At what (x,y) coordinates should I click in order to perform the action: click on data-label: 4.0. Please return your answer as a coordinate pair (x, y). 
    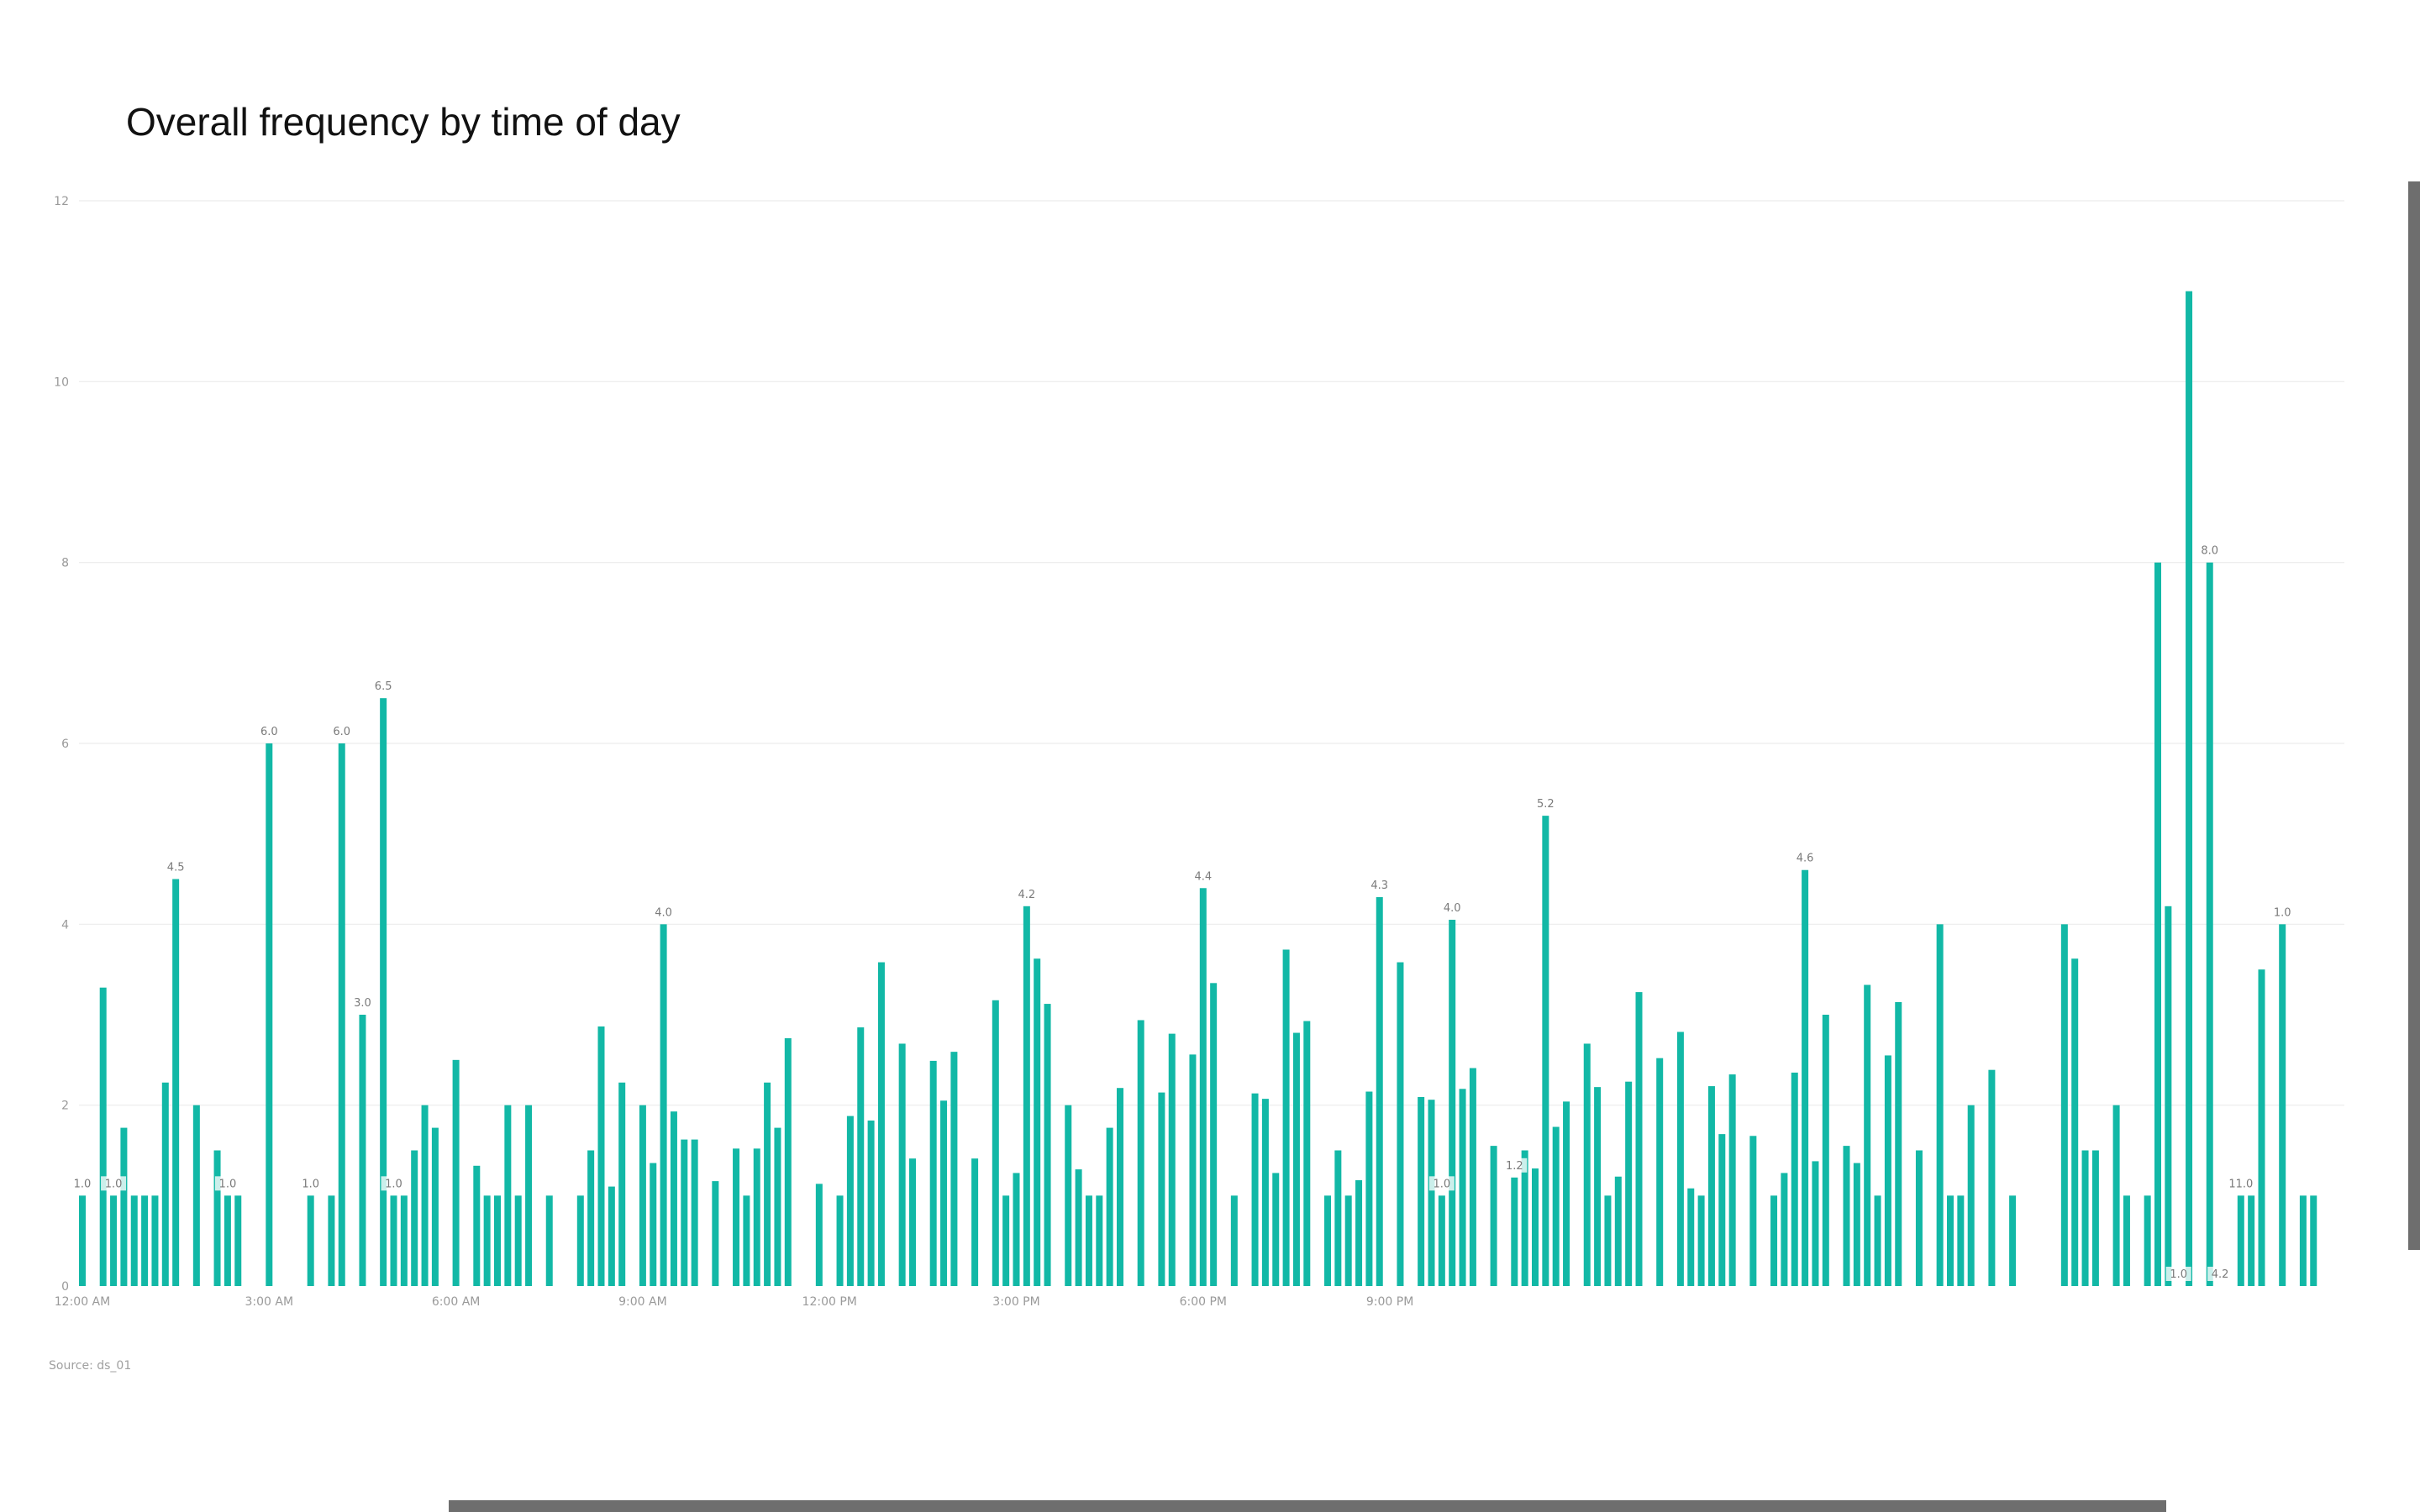
    Looking at the image, I should click on (663, 912).